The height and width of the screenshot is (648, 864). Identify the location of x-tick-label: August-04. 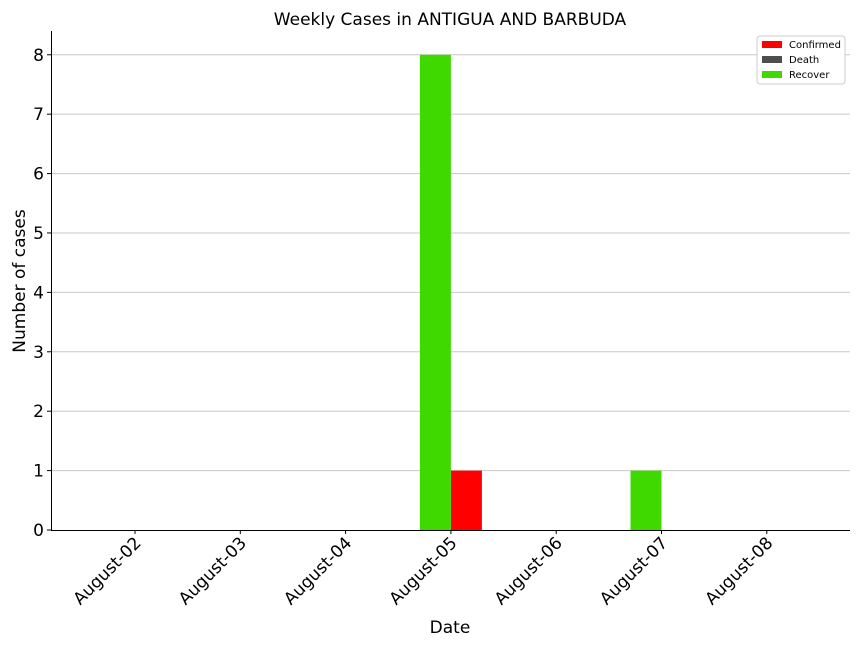
(318, 571).